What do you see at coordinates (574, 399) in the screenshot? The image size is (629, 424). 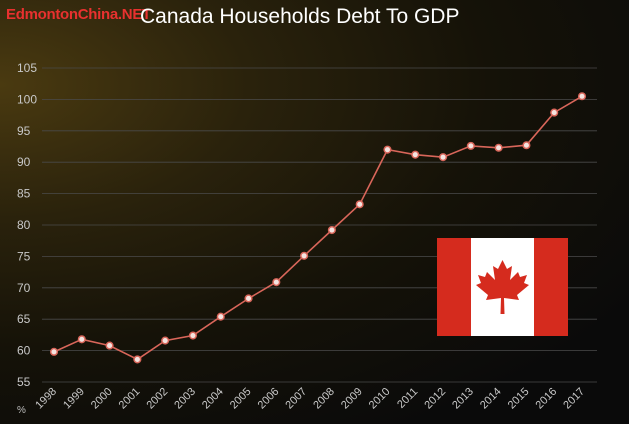 I see `x-tick-label: 2017` at bounding box center [574, 399].